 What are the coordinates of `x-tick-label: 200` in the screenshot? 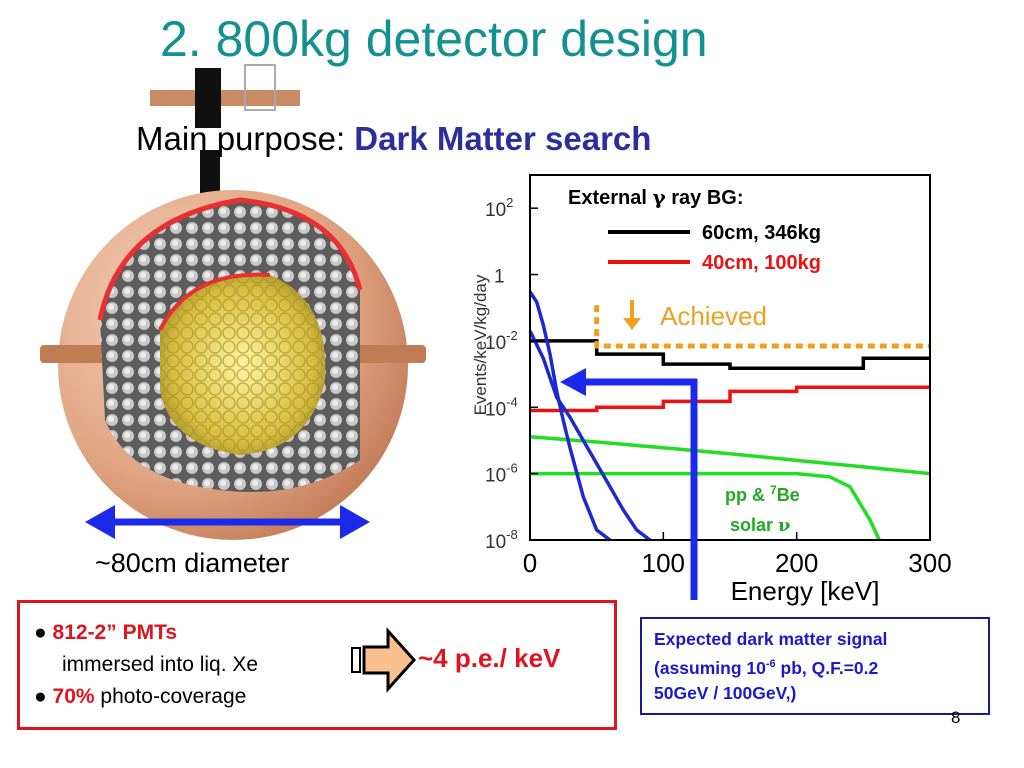 It's located at (796, 563).